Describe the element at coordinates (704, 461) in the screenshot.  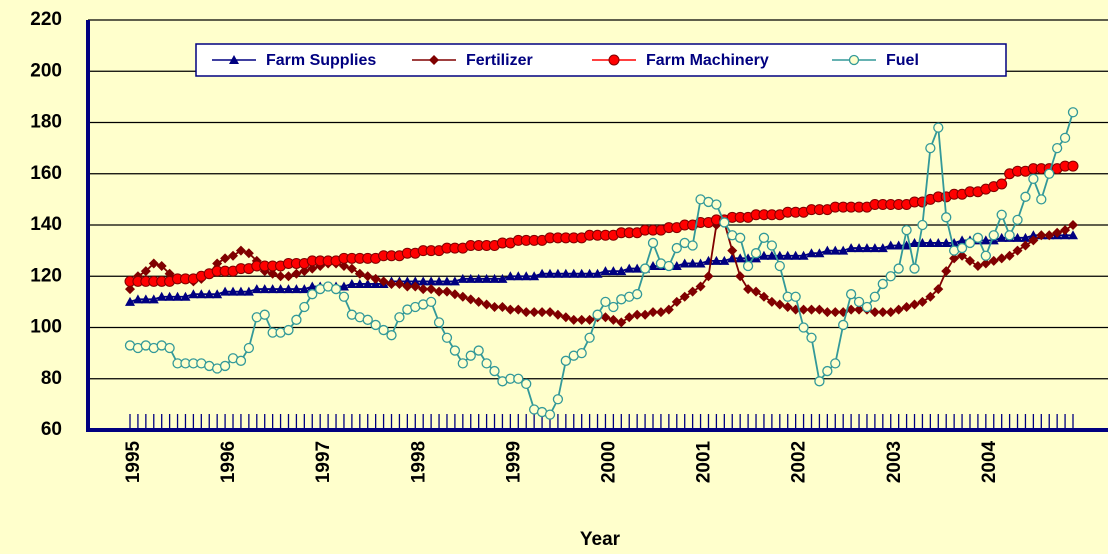
I see `x-tick-label: 2001` at that location.